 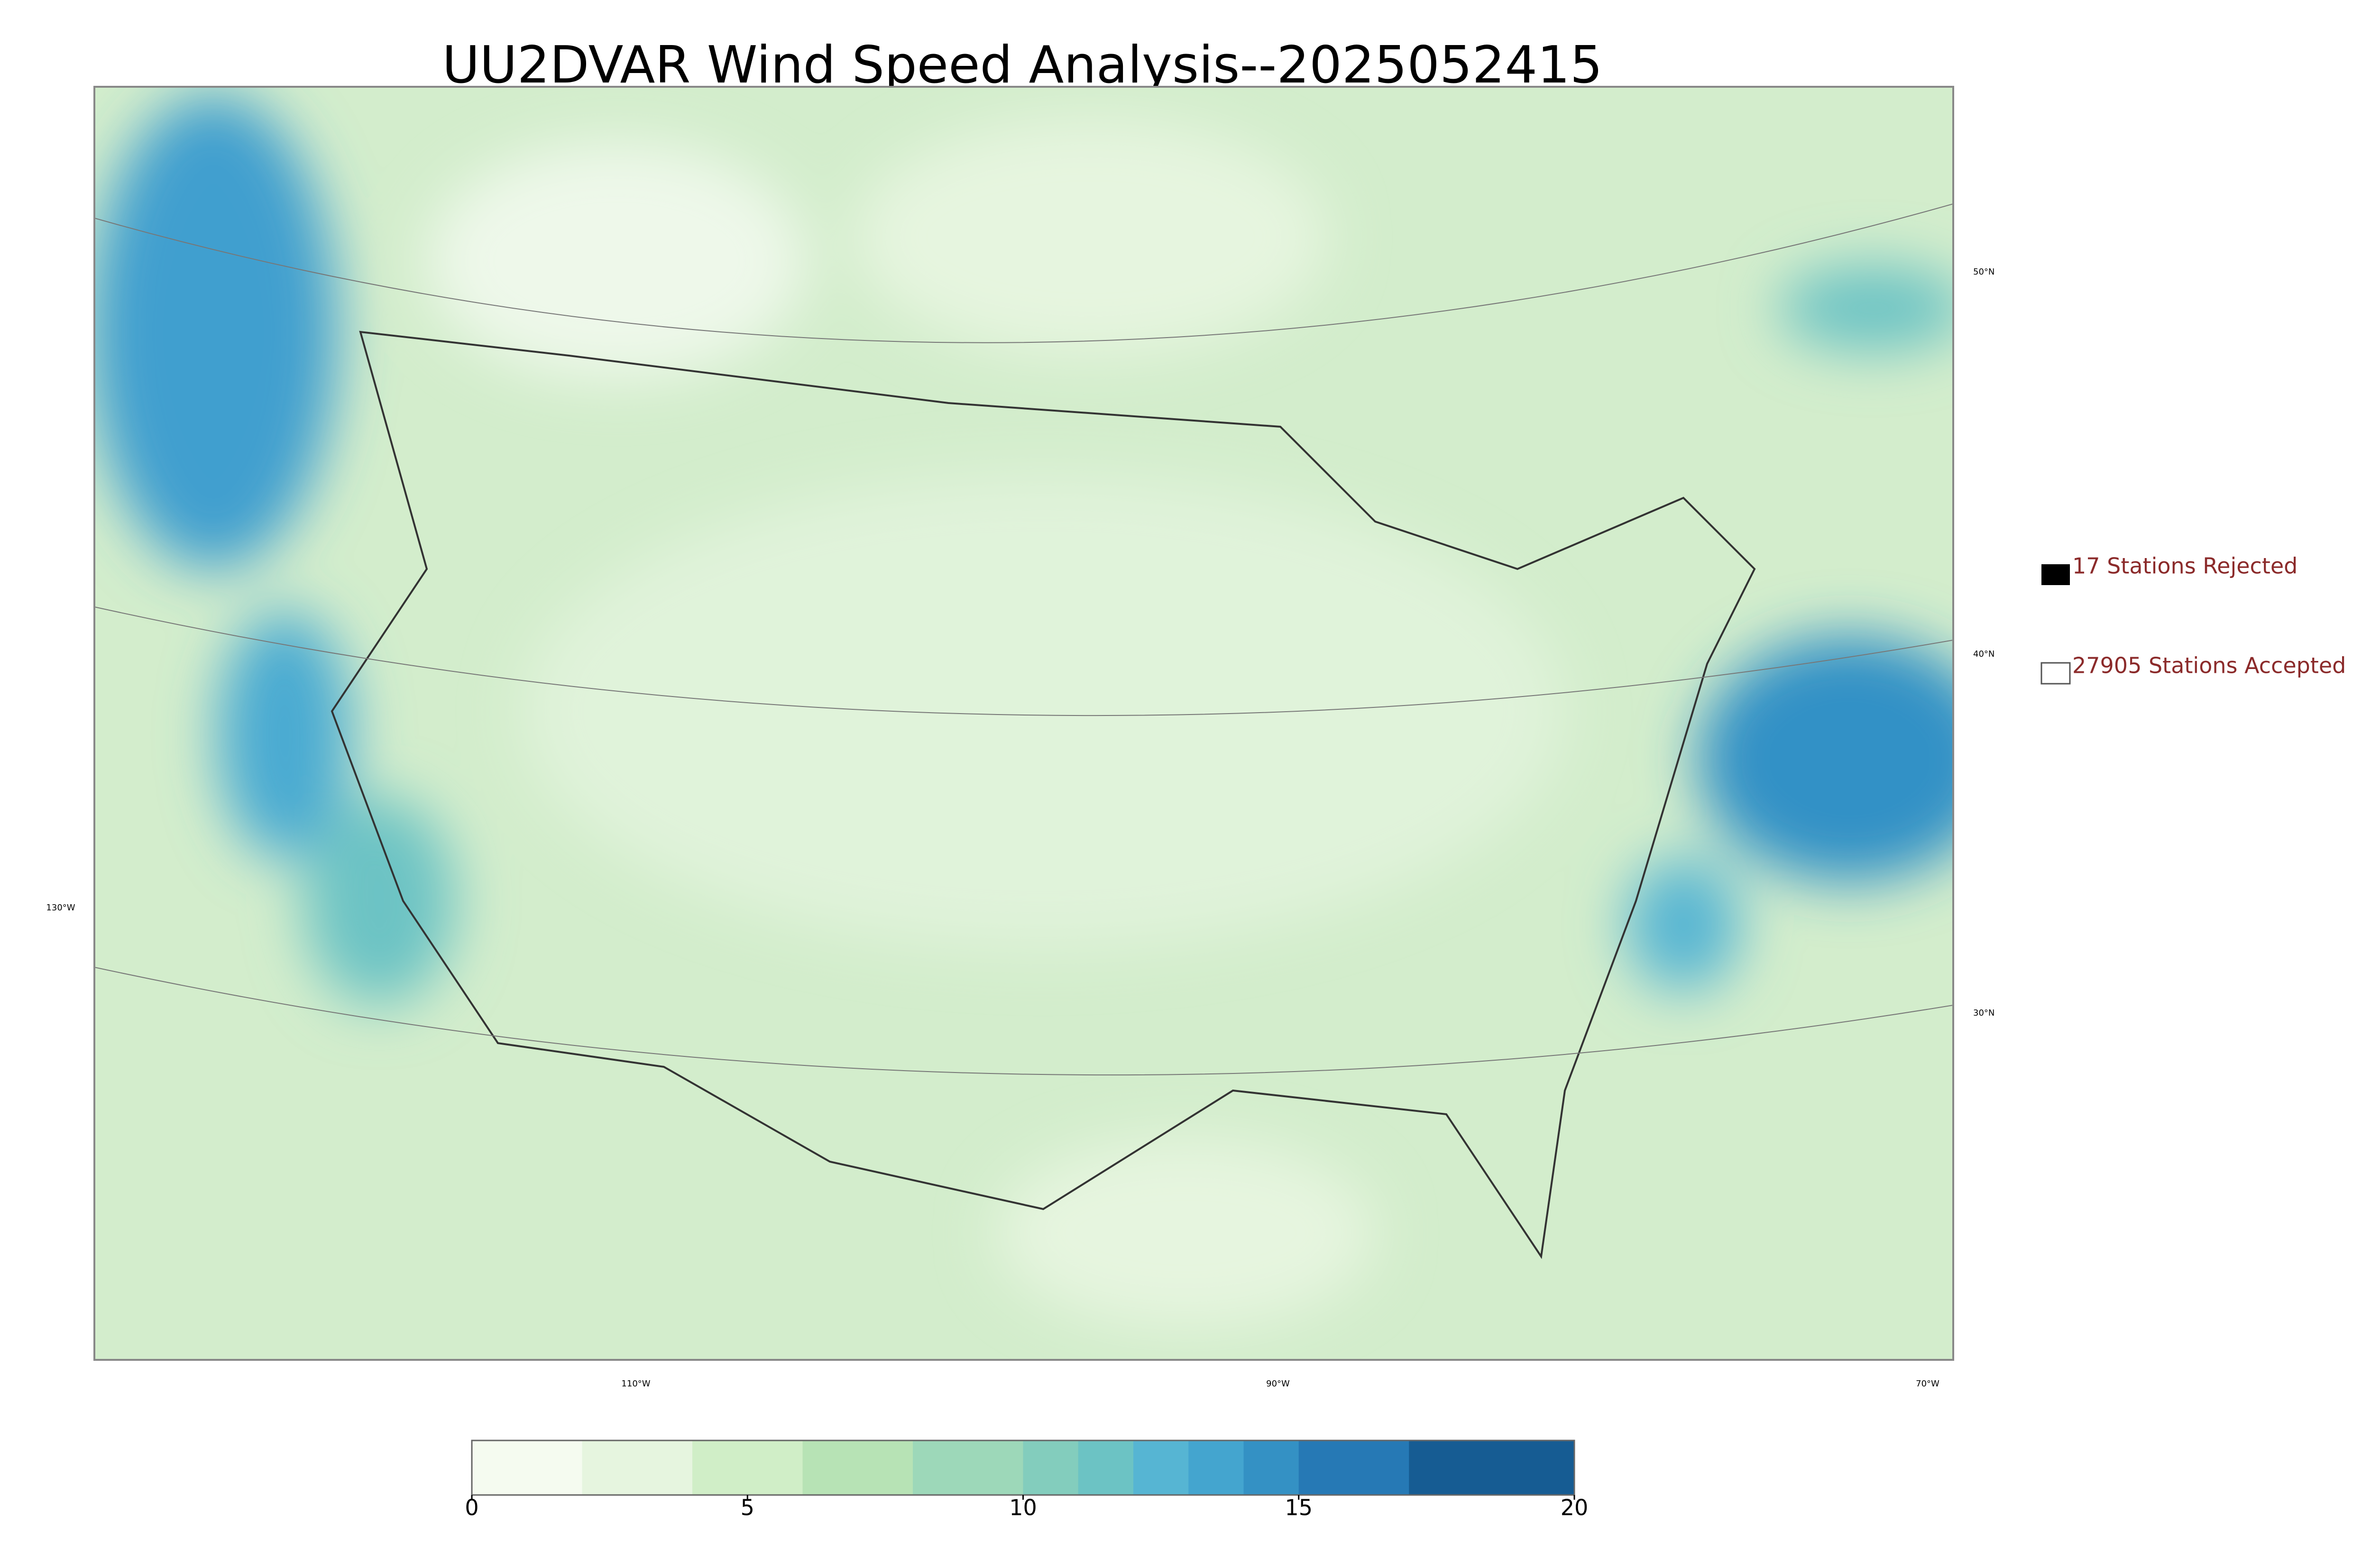 What do you see at coordinates (1983, 272) in the screenshot?
I see `lat-label: 50°N` at bounding box center [1983, 272].